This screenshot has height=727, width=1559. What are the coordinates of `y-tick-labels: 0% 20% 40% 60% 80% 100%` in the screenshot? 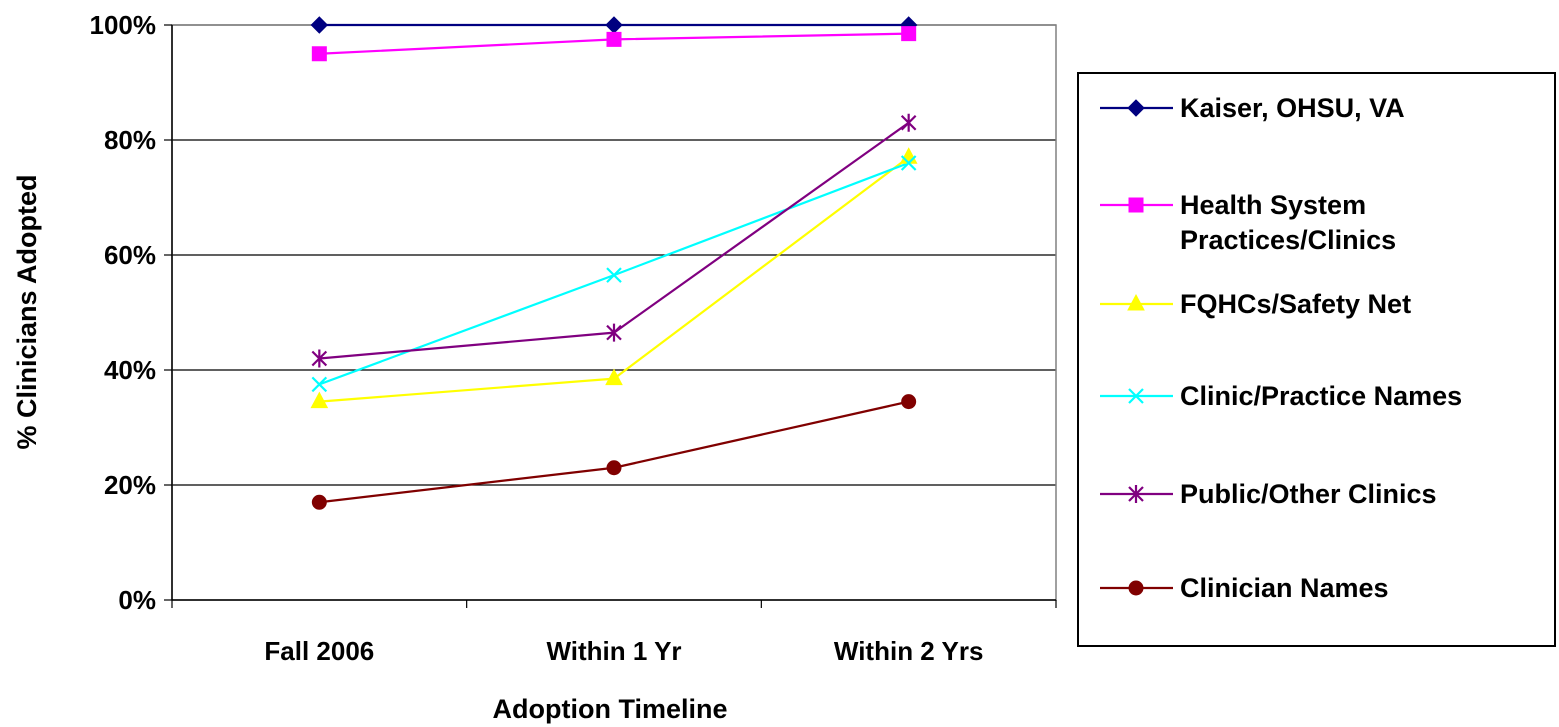 It's located at (123, 312).